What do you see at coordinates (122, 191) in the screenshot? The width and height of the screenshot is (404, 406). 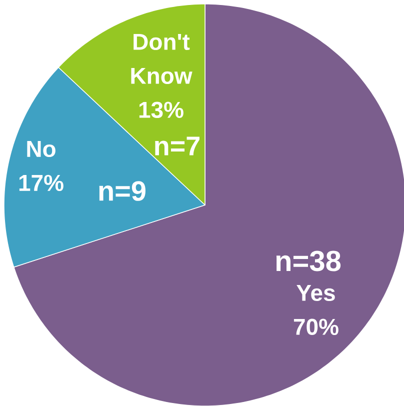 I see `text: n=9` at bounding box center [122, 191].